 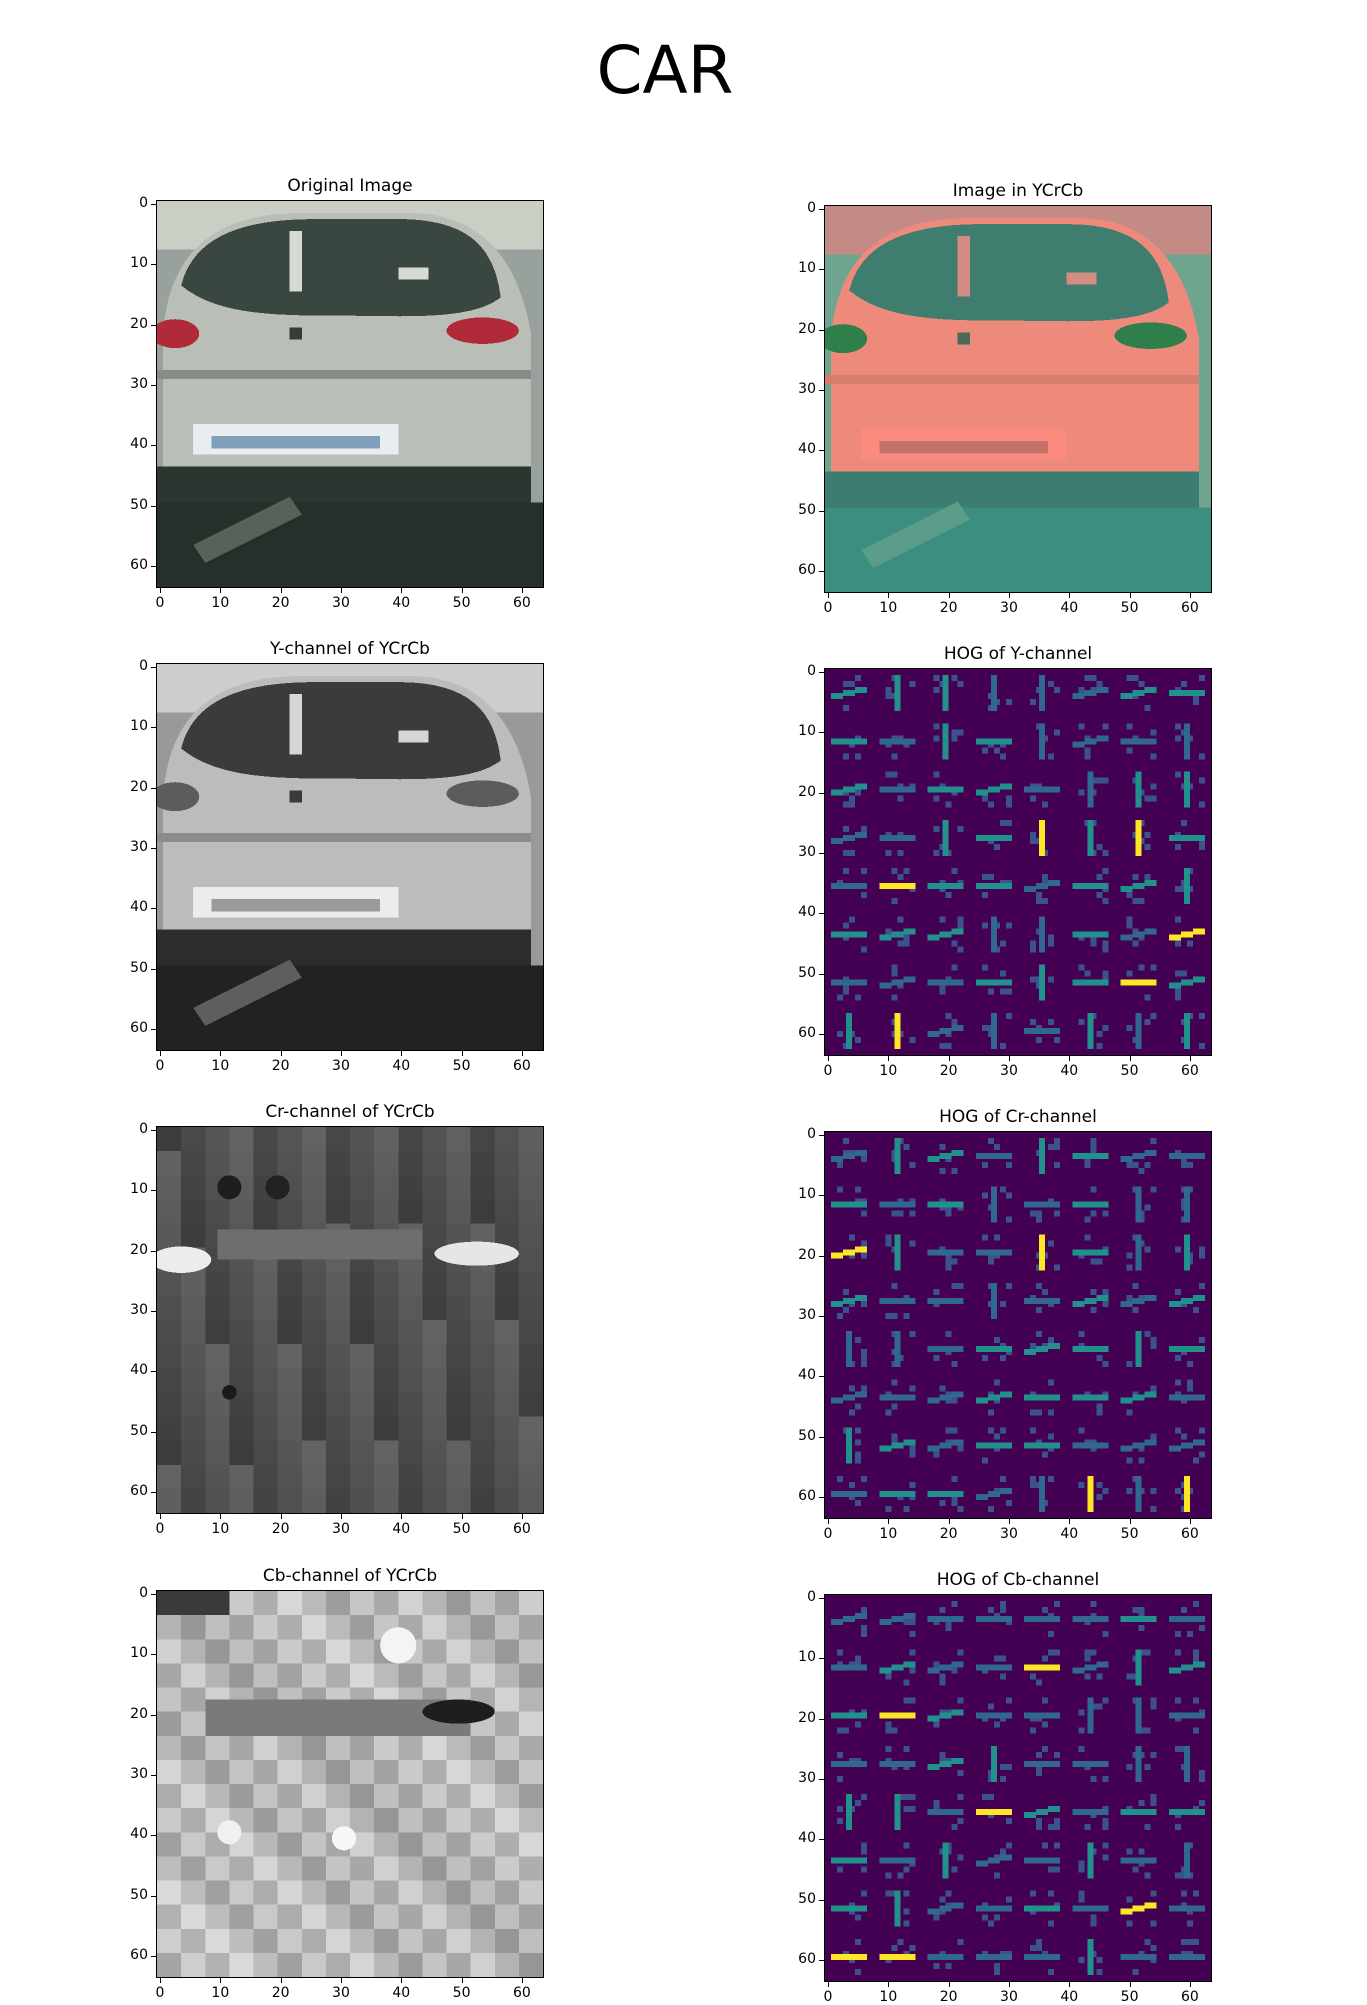 I want to click on x-tick-label: 30, so click(x=341, y=1066).